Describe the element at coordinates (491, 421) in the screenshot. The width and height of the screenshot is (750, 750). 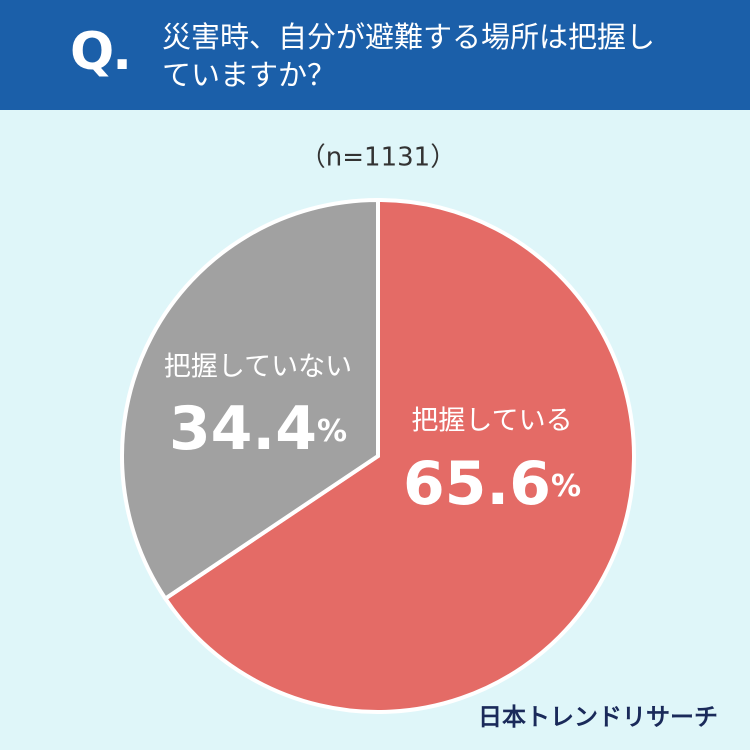
I see `slice-label: 把握している` at that location.